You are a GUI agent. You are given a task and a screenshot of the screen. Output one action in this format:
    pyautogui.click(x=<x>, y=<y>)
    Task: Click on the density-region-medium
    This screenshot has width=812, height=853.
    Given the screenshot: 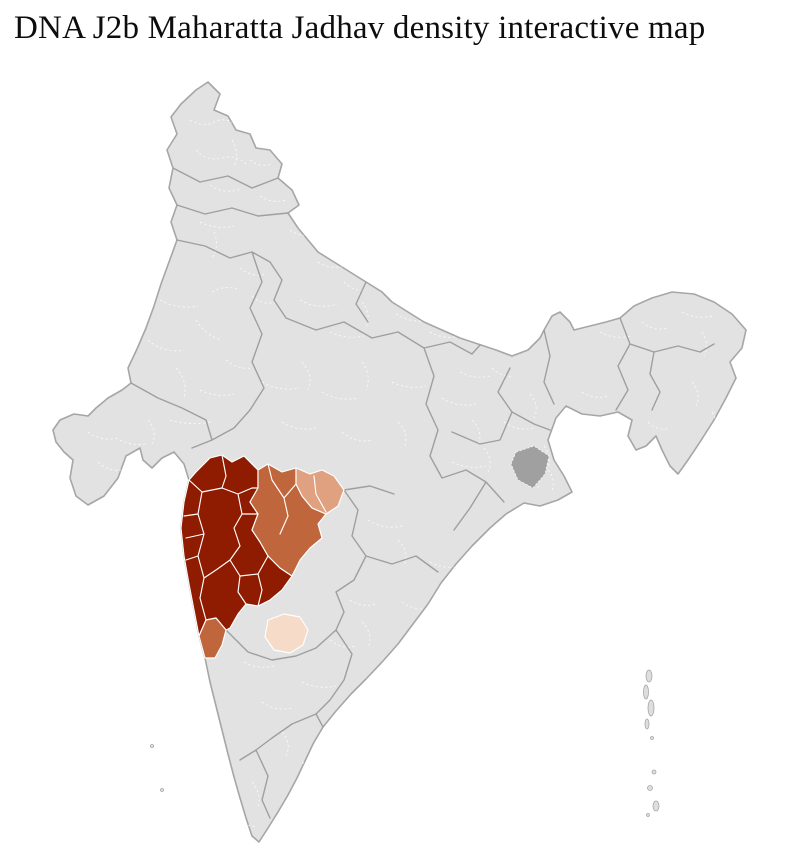 What is the action you would take?
    pyautogui.click(x=320, y=491)
    